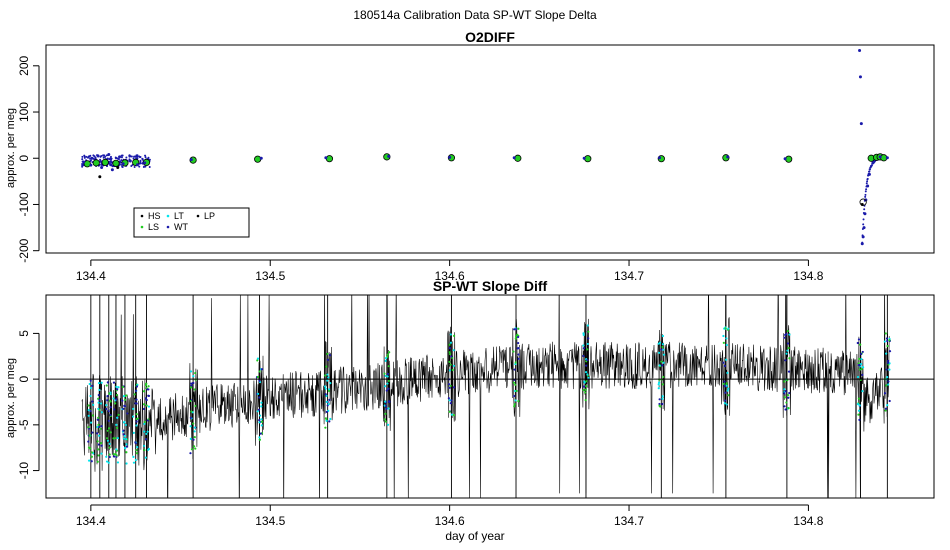 The height and width of the screenshot is (550, 950). I want to click on lp-point, so click(118, 167).